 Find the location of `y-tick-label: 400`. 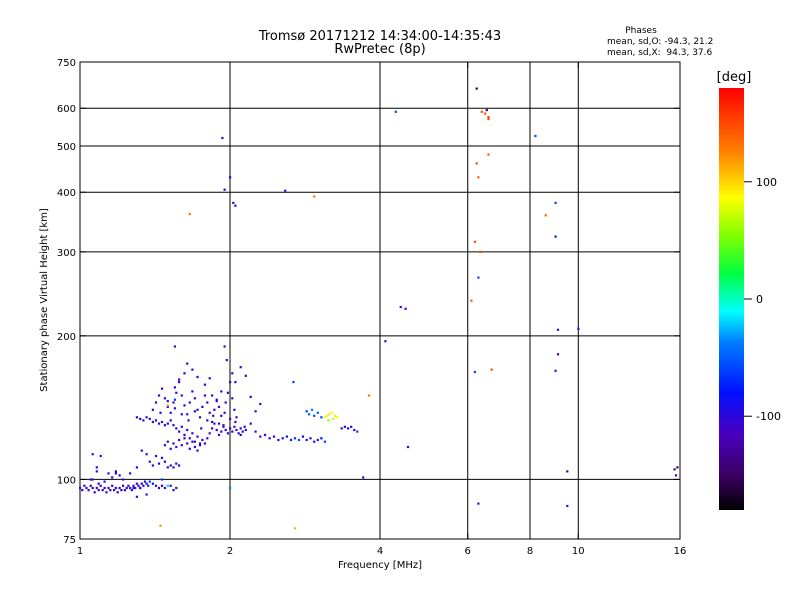

y-tick-label: 400 is located at coordinates (66, 193).